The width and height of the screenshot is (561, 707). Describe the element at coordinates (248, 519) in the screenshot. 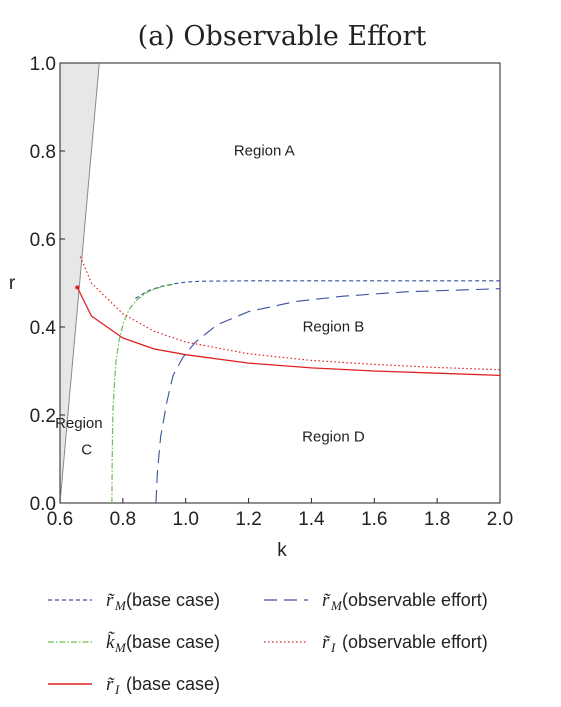

I see `x-tick-label: 1.2` at that location.